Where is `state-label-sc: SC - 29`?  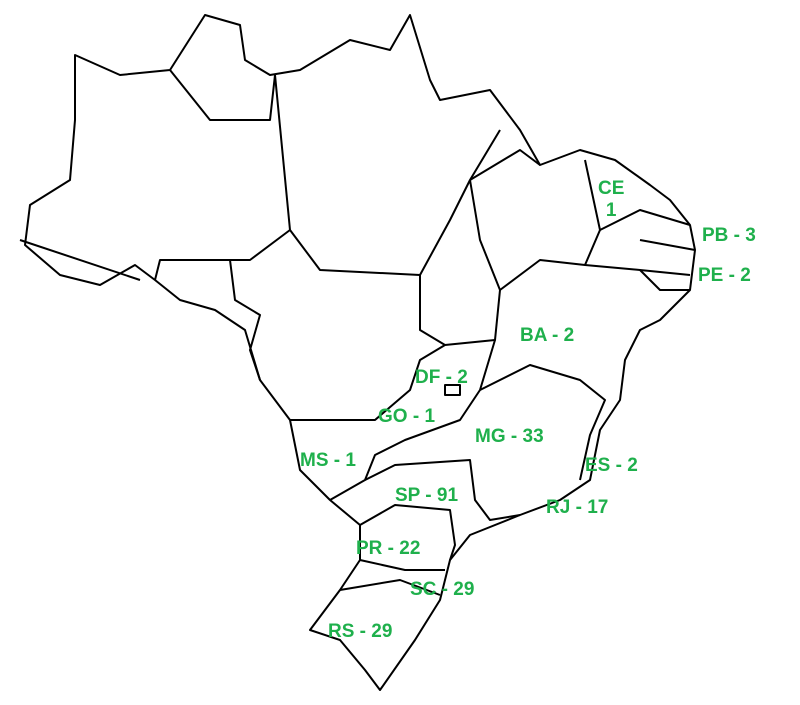 state-label-sc: SC - 29 is located at coordinates (442, 590).